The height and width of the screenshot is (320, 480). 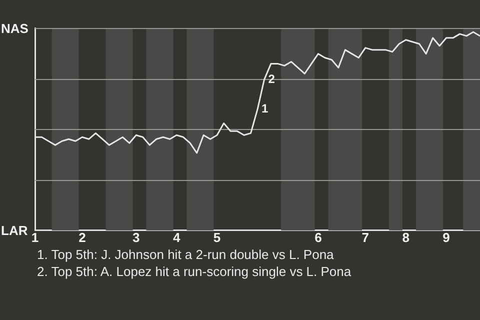 What do you see at coordinates (265, 109) in the screenshot?
I see `annotation: 1` at bounding box center [265, 109].